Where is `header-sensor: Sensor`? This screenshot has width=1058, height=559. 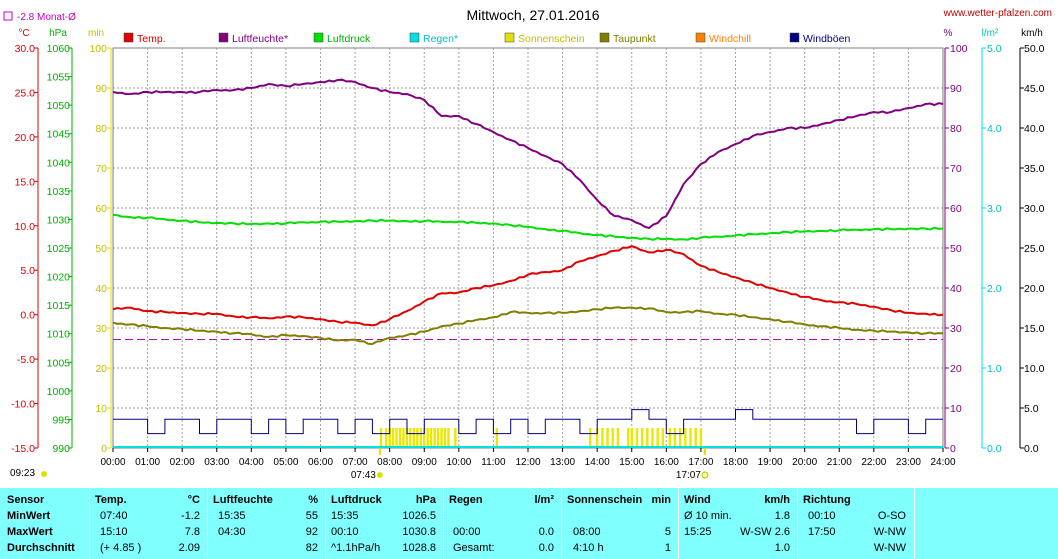 header-sensor: Sensor is located at coordinates (26, 500).